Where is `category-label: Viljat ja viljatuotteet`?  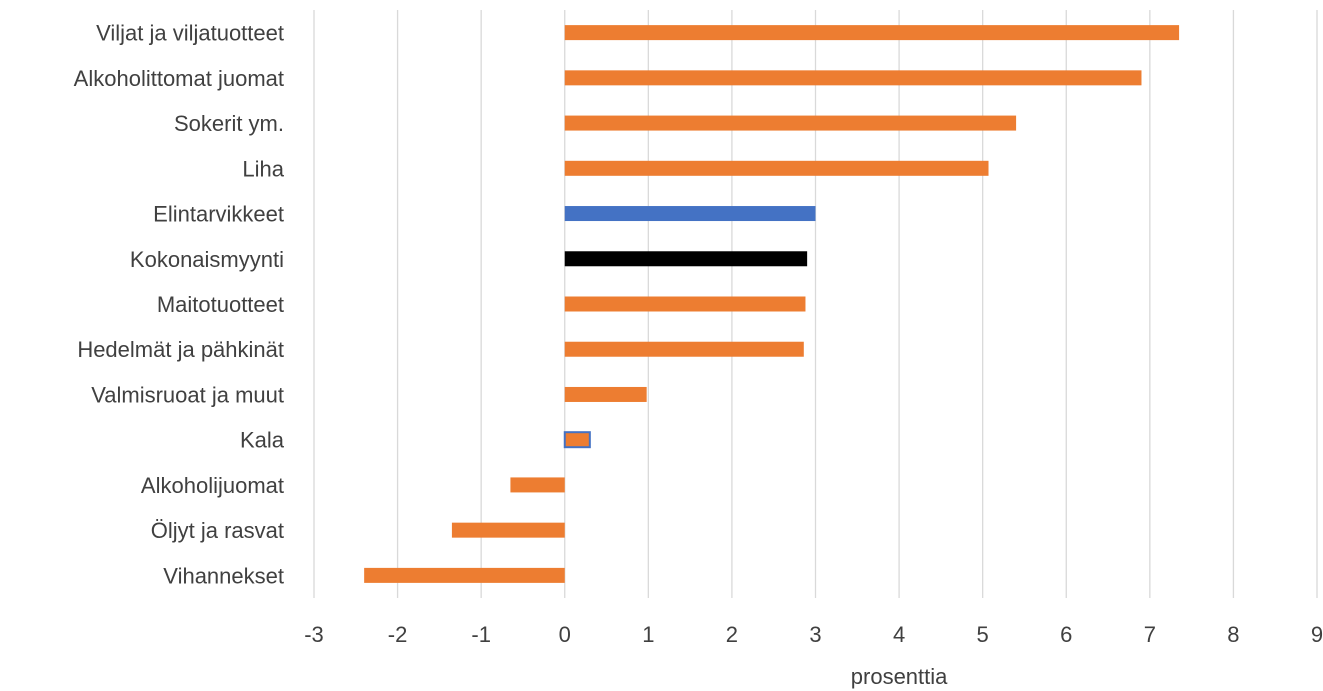
category-label: Viljat ja viljatuotteet is located at coordinates (190, 33).